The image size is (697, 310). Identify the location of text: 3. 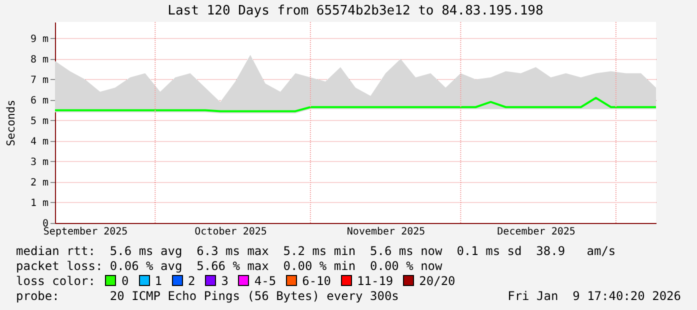
(224, 281).